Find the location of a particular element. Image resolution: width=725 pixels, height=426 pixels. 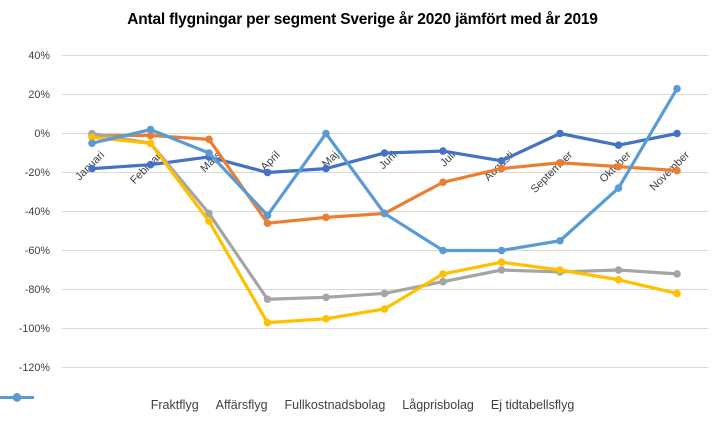

legend-marker-icon is located at coordinates (17, 397).